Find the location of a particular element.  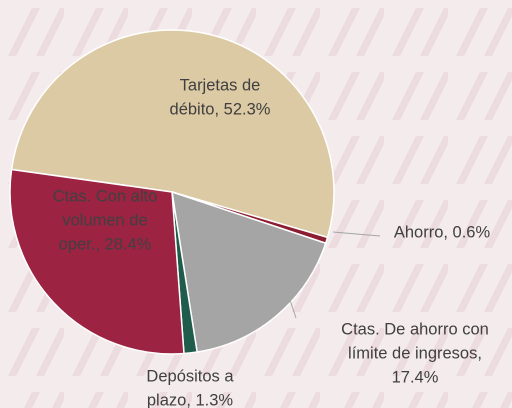

data-label: 17.4% is located at coordinates (415, 377).